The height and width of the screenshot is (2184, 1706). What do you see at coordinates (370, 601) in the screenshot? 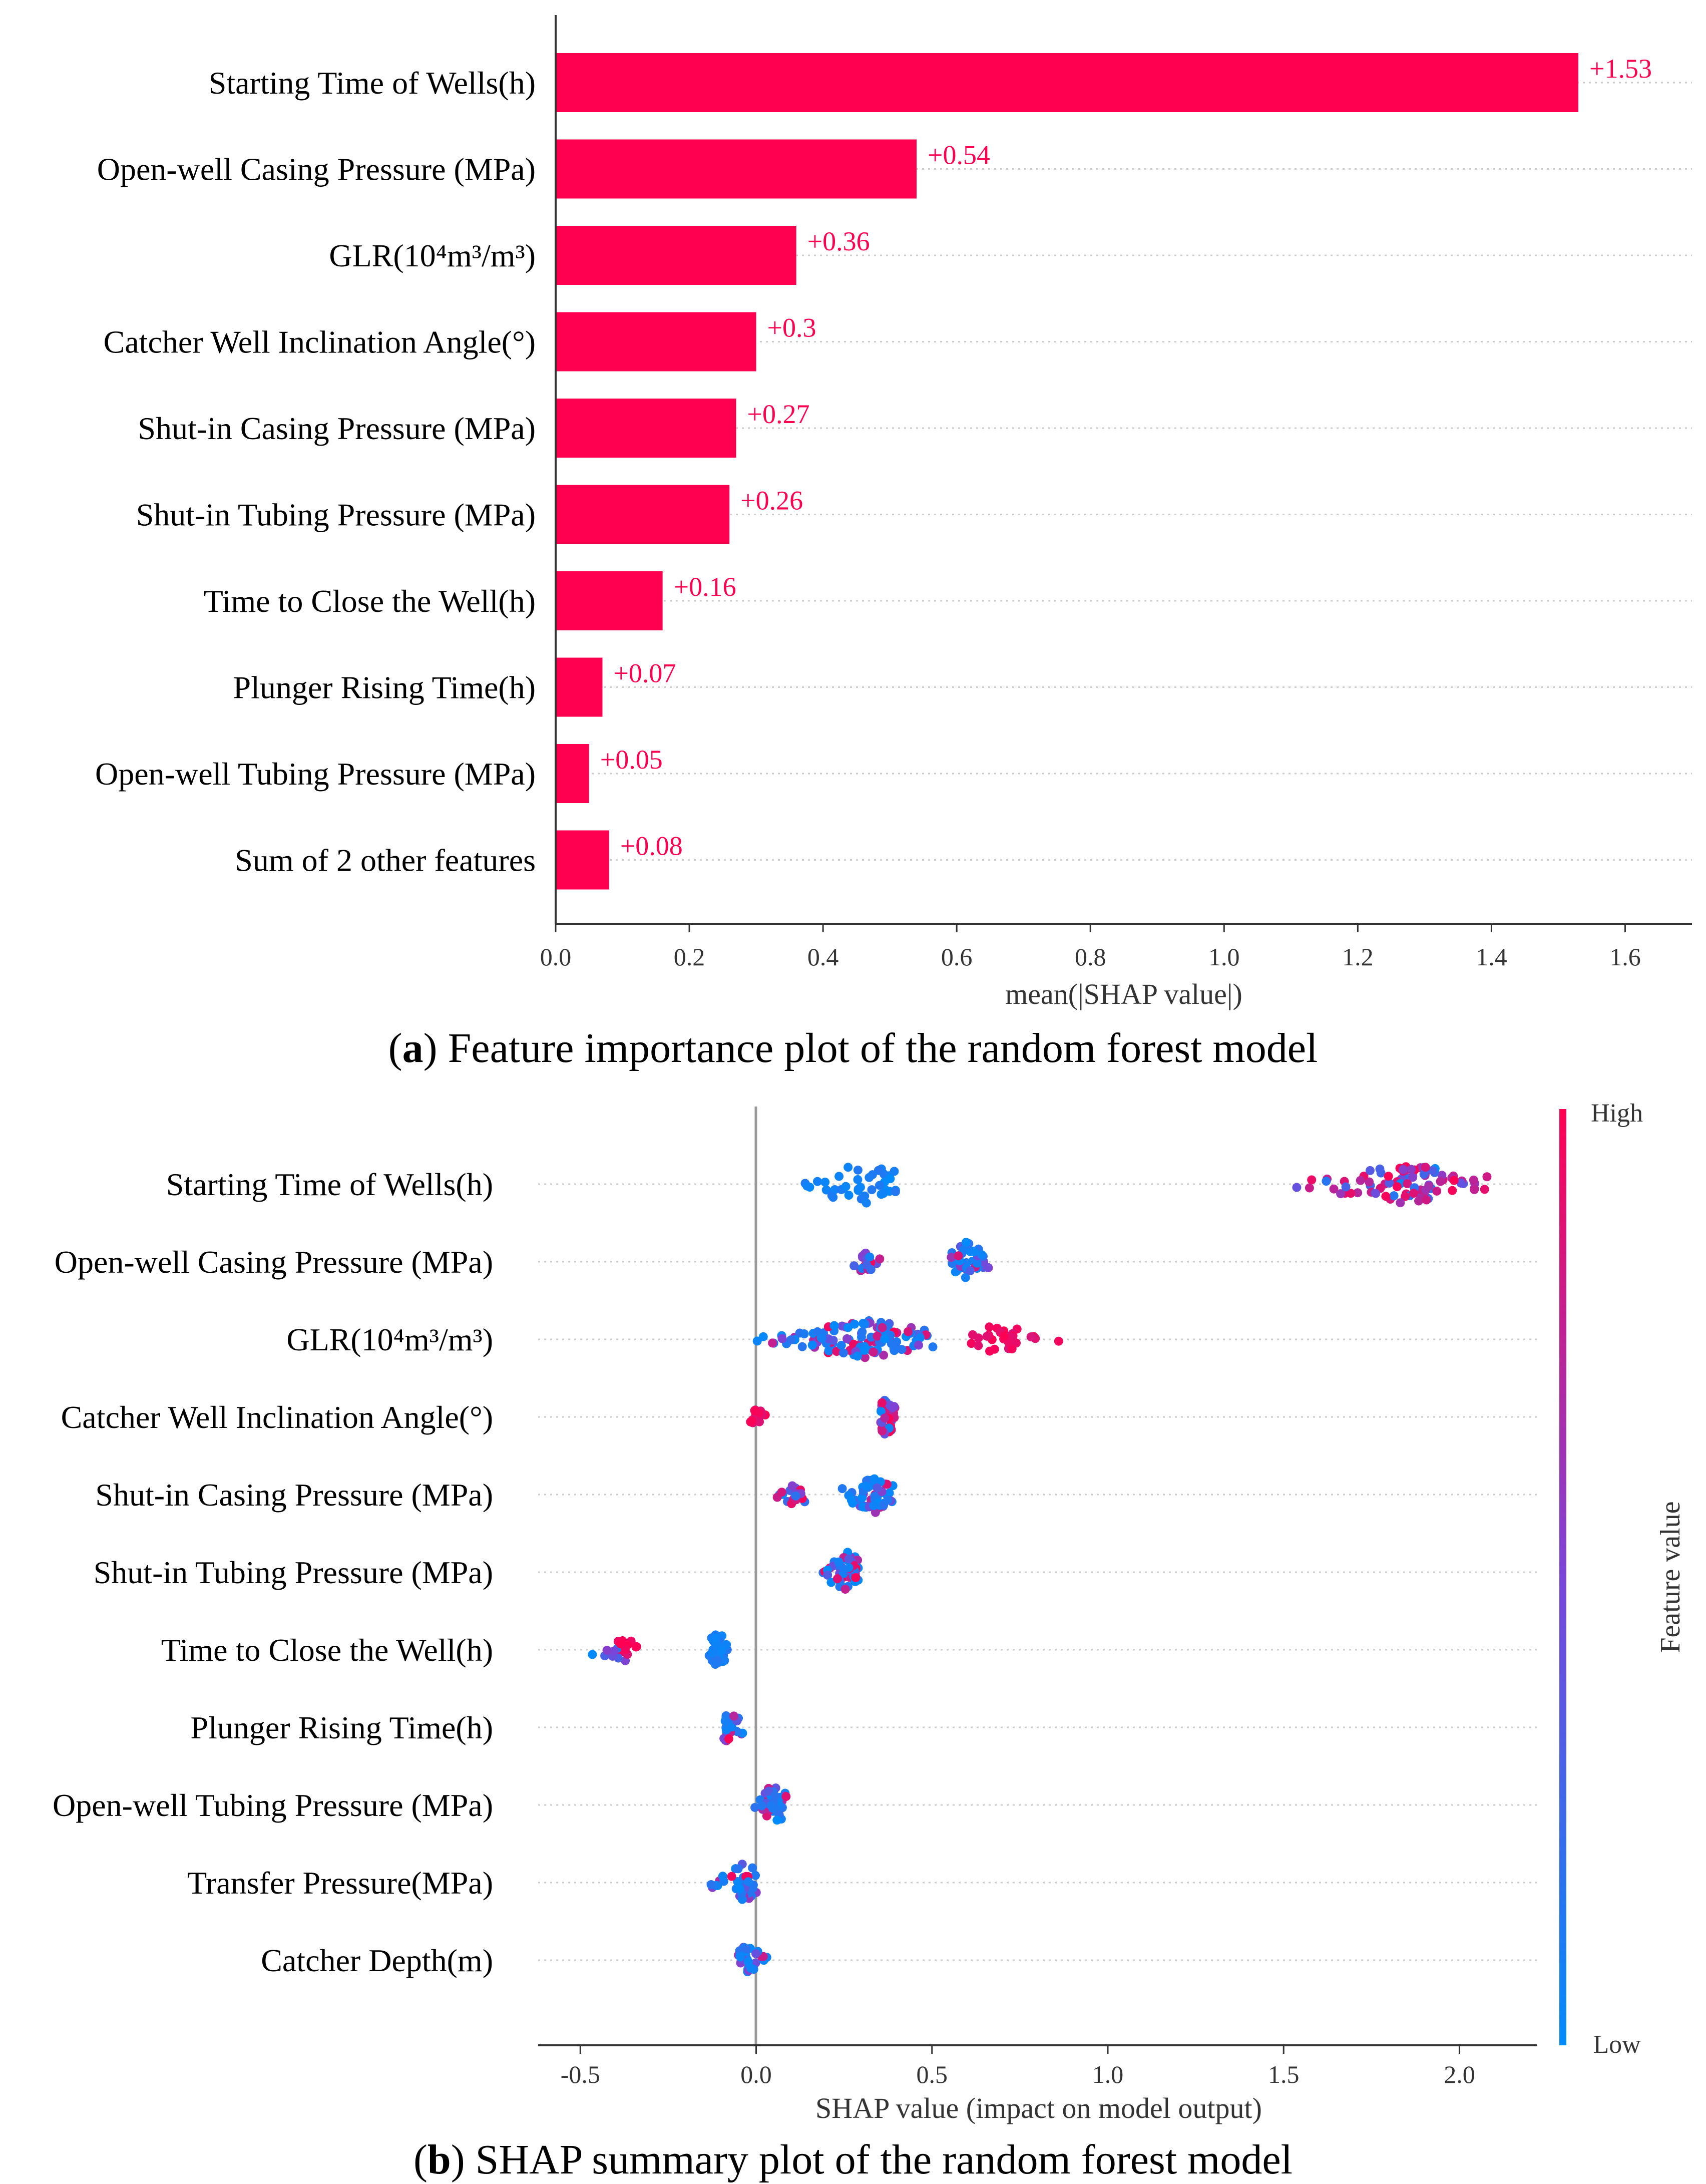
I see `category-label: Time to Close the Well(h)` at bounding box center [370, 601].